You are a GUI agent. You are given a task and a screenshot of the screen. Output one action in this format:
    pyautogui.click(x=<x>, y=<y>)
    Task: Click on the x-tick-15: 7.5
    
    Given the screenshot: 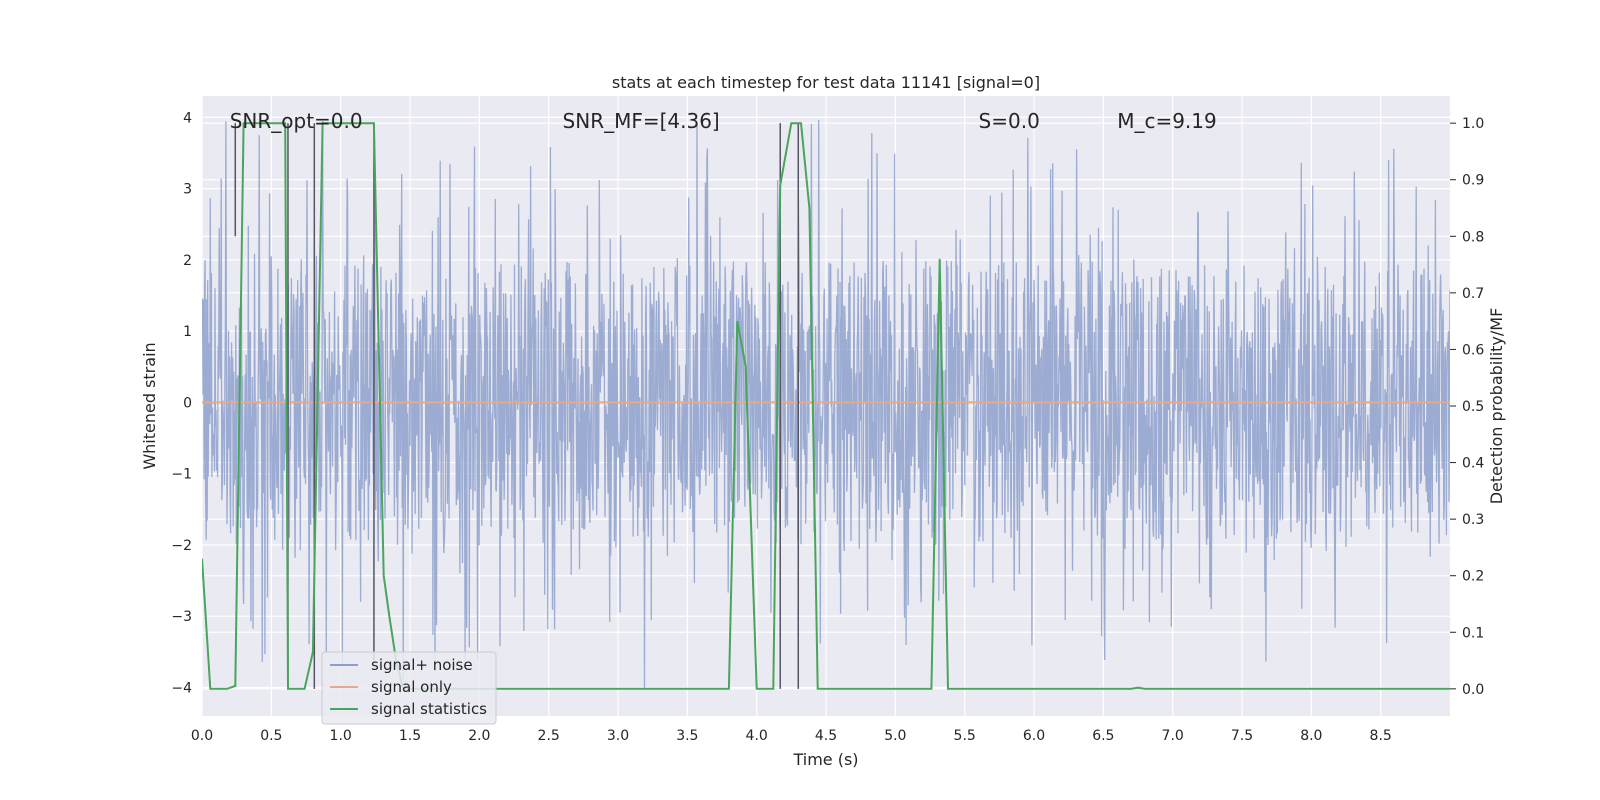 What is the action you would take?
    pyautogui.click(x=1242, y=736)
    